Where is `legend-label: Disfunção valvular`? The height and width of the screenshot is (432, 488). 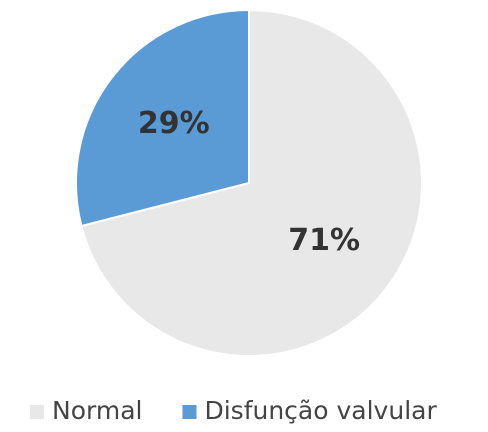 legend-label: Disfunção valvular is located at coordinates (320, 410).